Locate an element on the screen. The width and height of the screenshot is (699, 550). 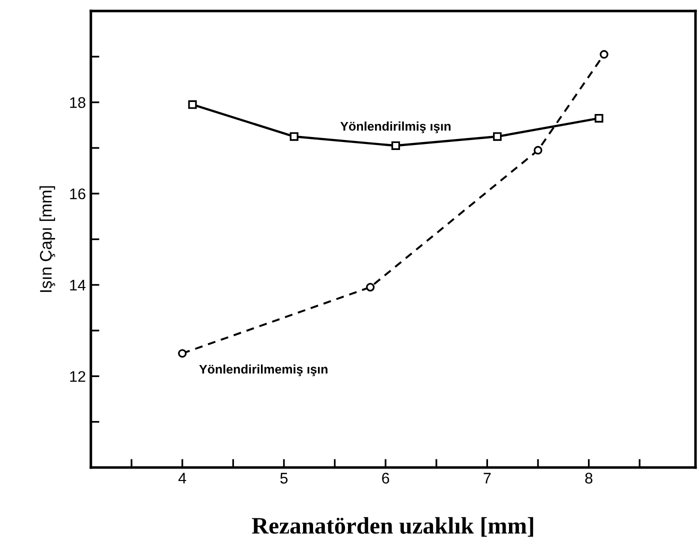
x-tick-label: 4 is located at coordinates (182, 478).